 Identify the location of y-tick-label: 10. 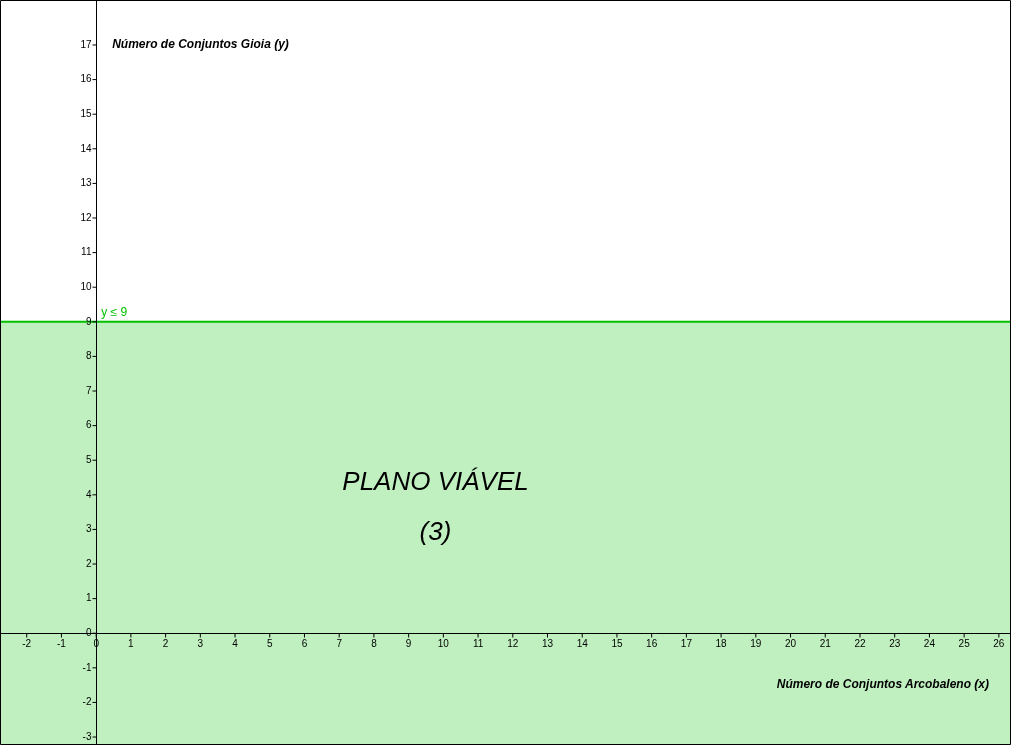
(86, 286).